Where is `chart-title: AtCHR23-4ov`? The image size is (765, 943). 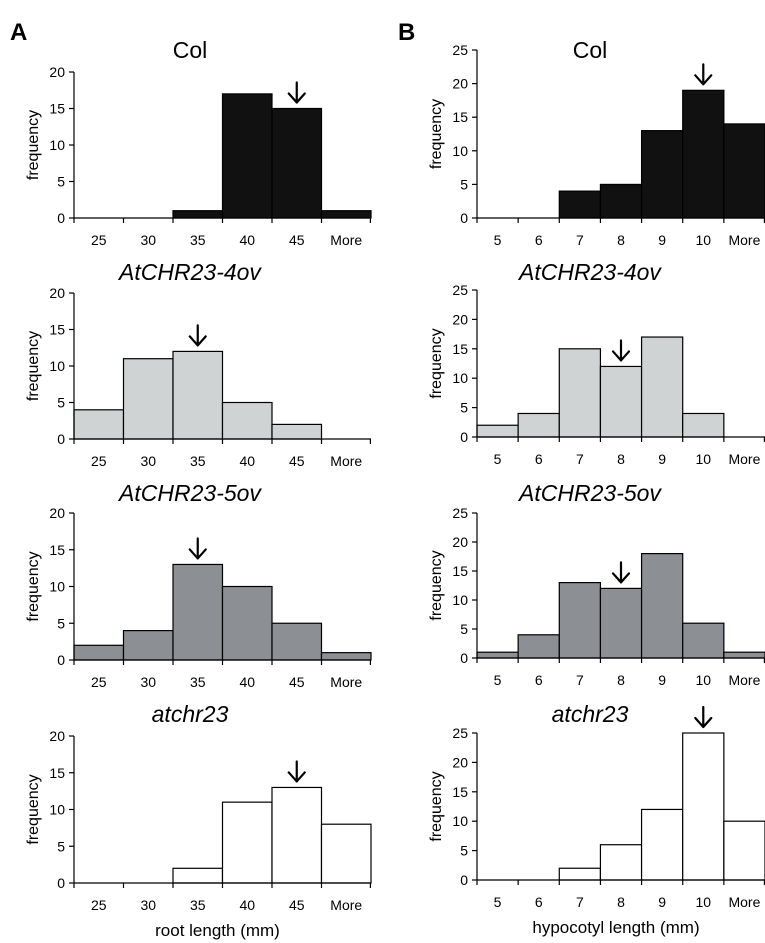 chart-title: AtCHR23-4ov is located at coordinates (189, 272).